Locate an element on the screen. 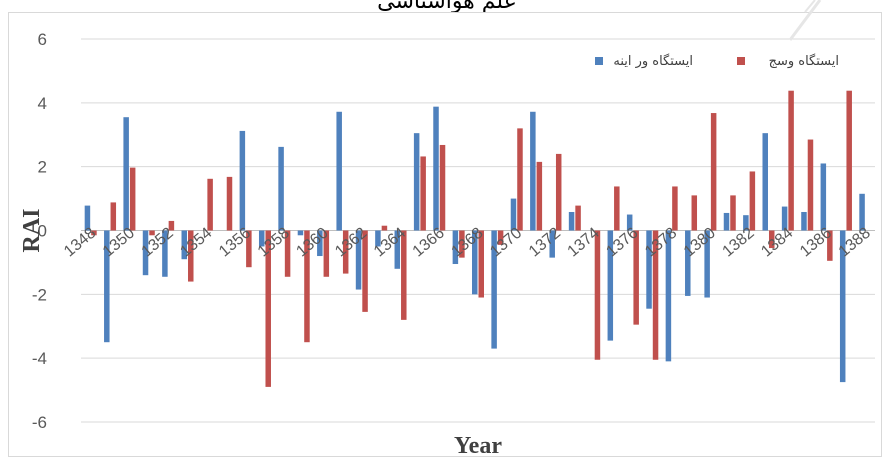 This screenshot has width=894, height=460. y-tick-label: -2 is located at coordinates (39, 294).